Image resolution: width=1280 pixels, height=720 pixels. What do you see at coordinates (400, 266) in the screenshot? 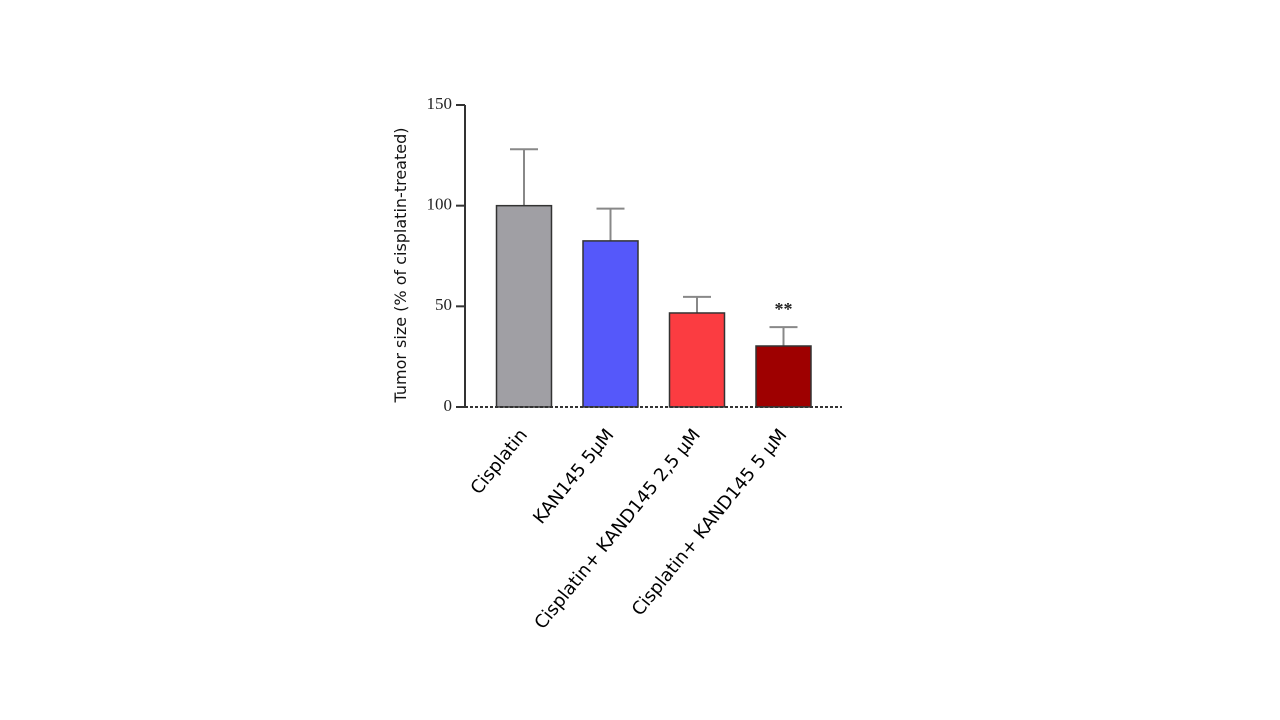
I see `y-axis-label: Tumor size (% of cisplatin-treated)` at bounding box center [400, 266].